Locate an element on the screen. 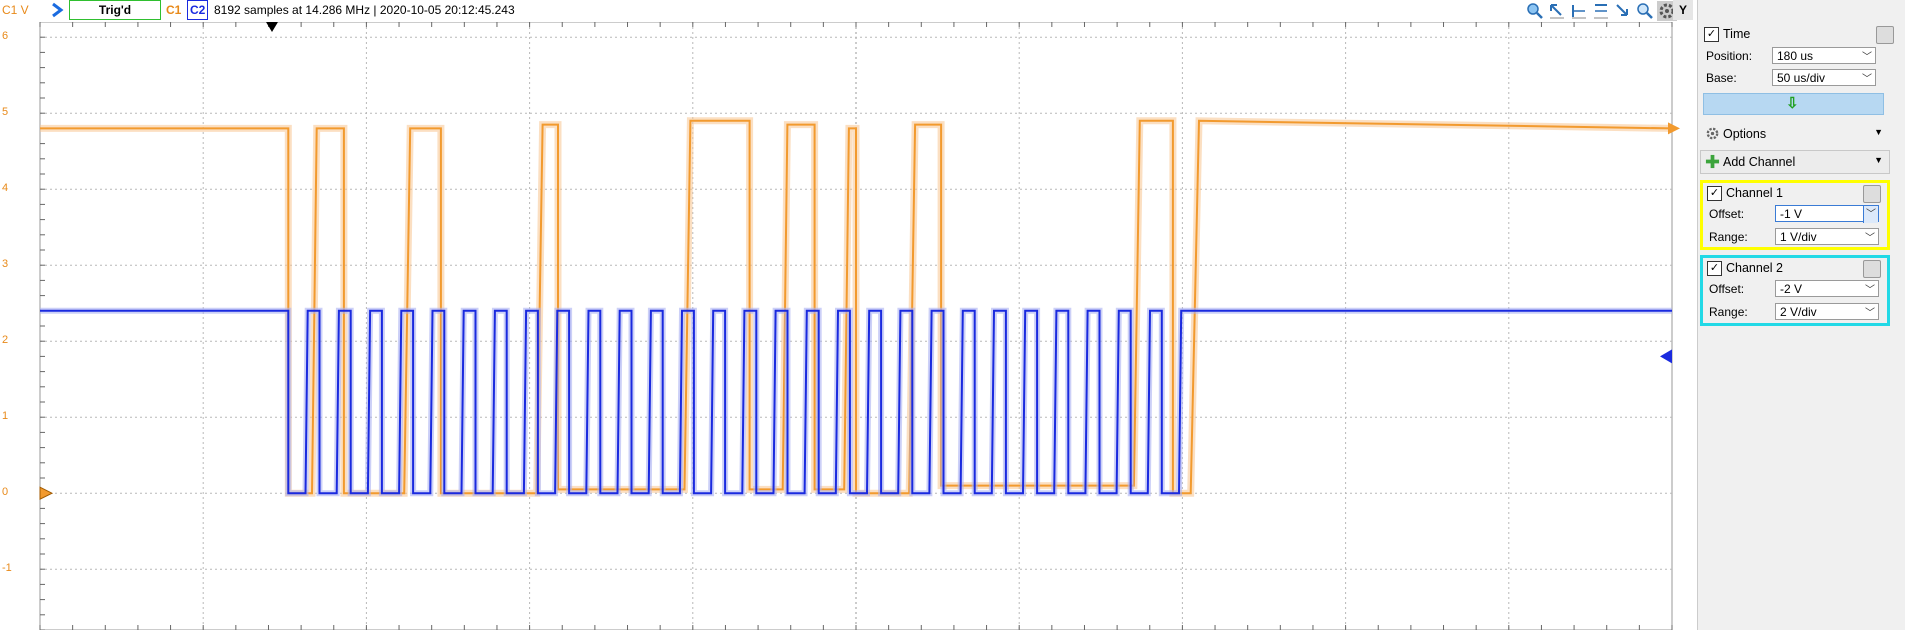 The height and width of the screenshot is (633, 1905). position-select: 180 us ﹀ is located at coordinates (1824, 55).